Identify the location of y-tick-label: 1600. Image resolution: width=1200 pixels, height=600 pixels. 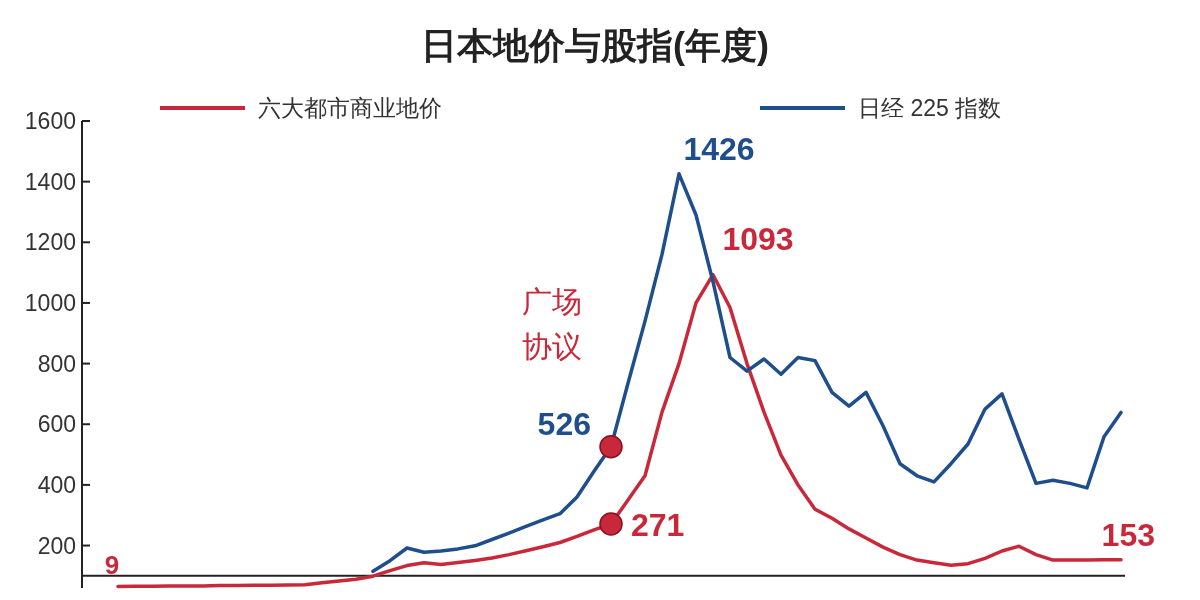
(50, 121).